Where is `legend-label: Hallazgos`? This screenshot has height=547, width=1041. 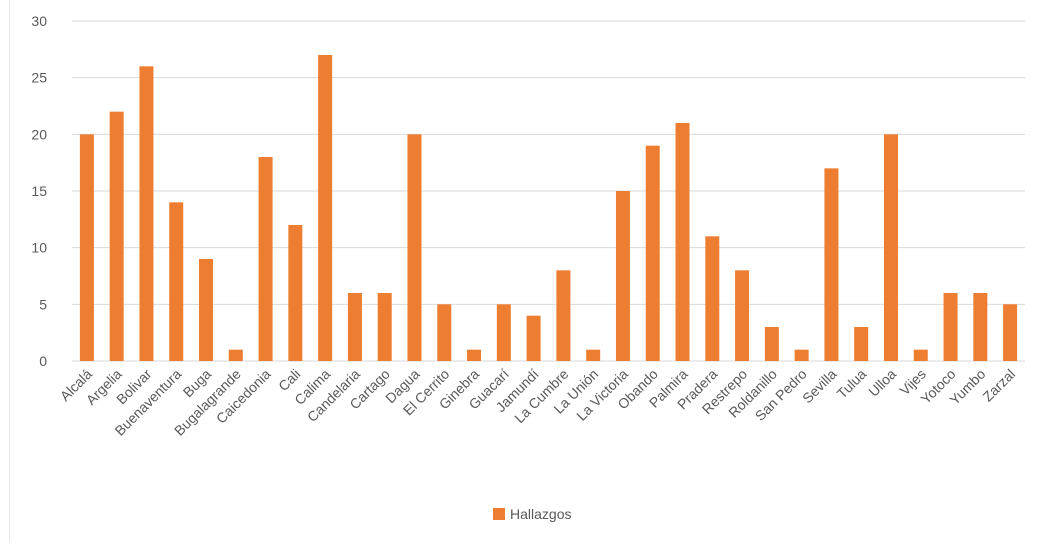
legend-label: Hallazgos is located at coordinates (540, 514).